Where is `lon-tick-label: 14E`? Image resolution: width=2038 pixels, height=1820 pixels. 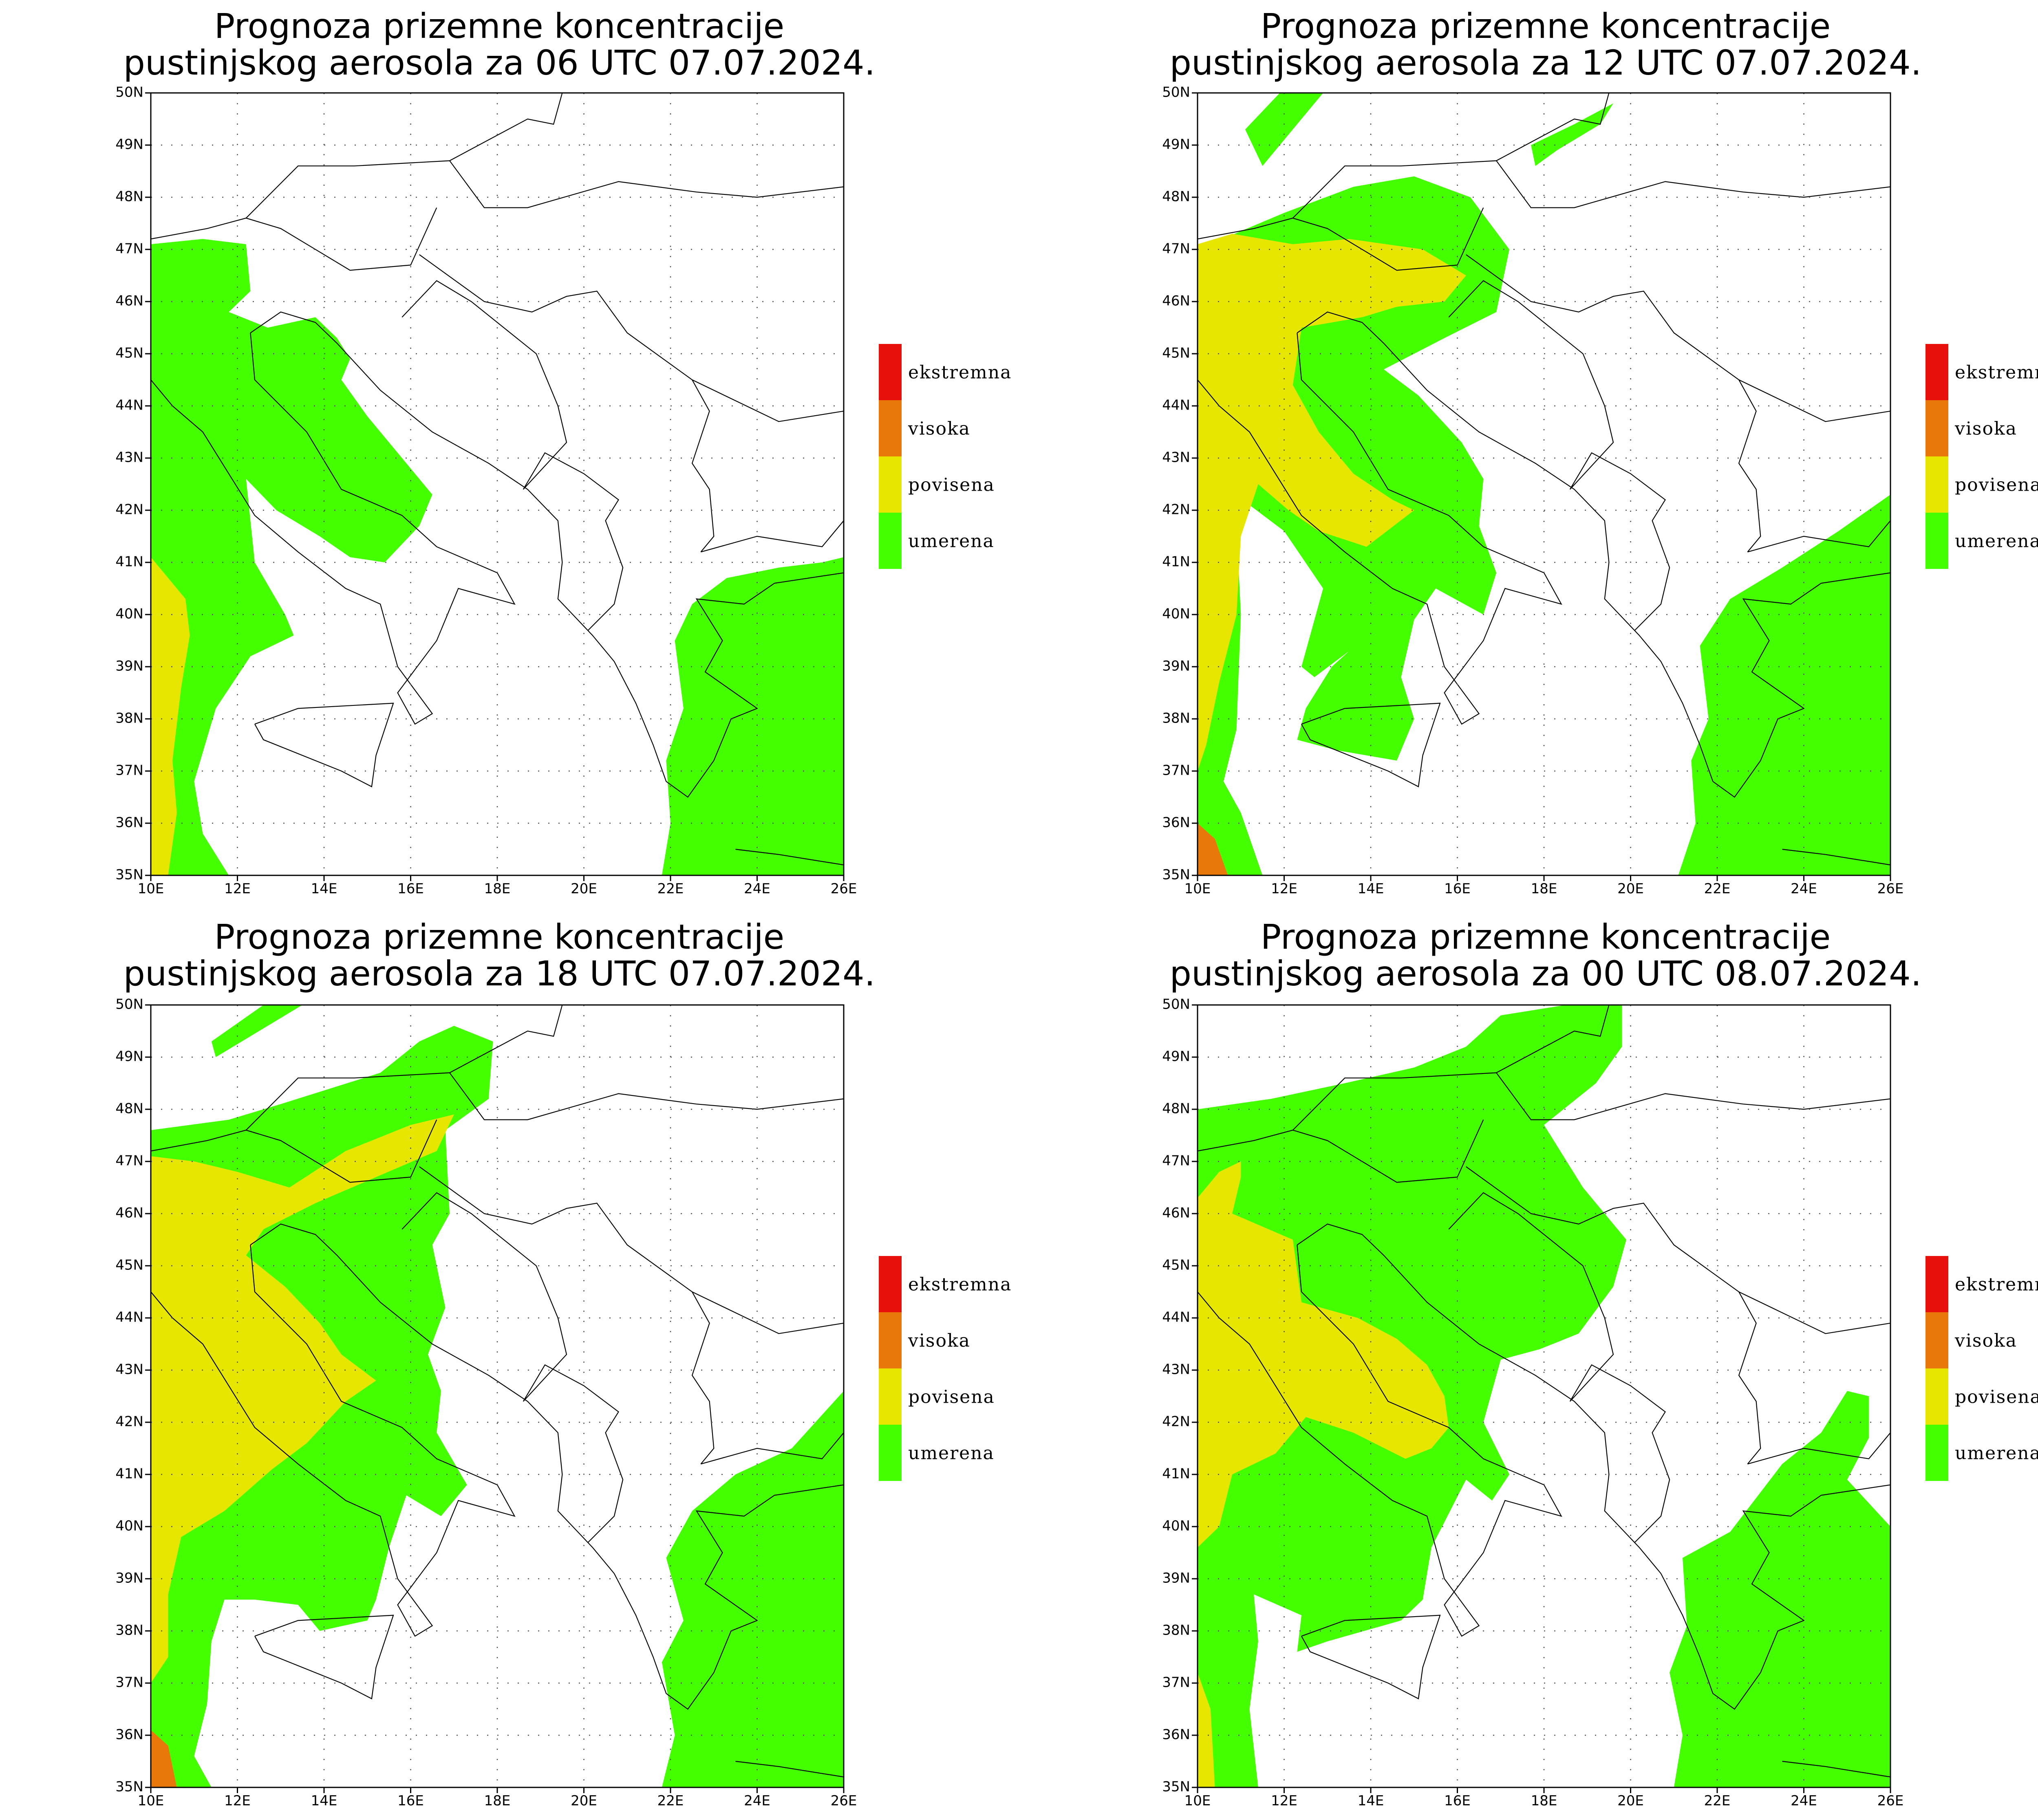 lon-tick-label: 14E is located at coordinates (1371, 1801).